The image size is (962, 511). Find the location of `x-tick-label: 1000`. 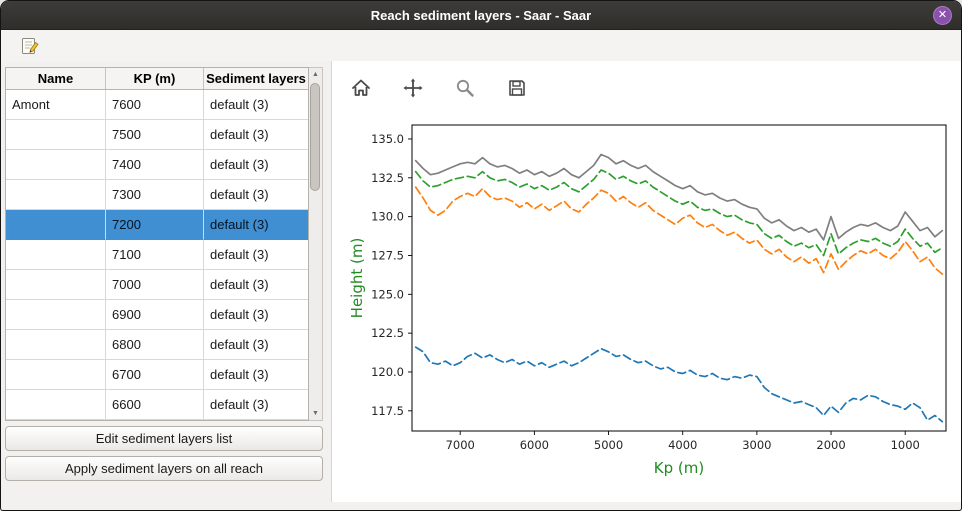

x-tick-label: 1000 is located at coordinates (905, 445).